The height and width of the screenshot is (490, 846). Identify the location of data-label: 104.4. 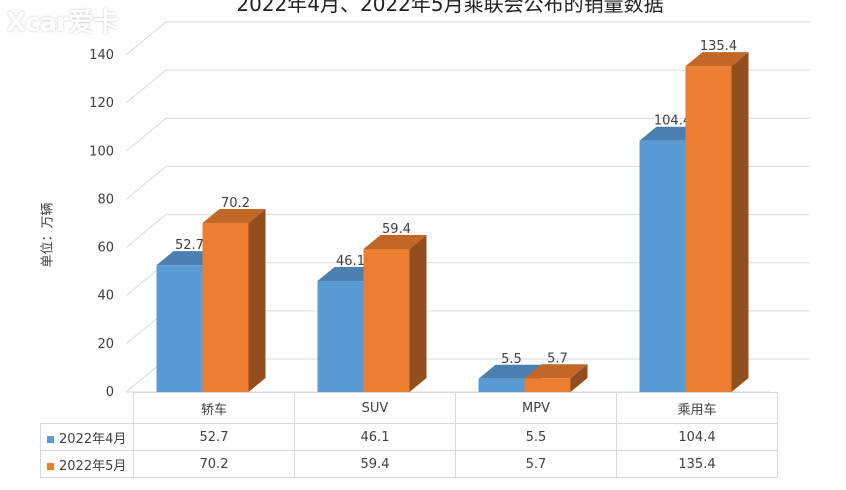
(672, 121).